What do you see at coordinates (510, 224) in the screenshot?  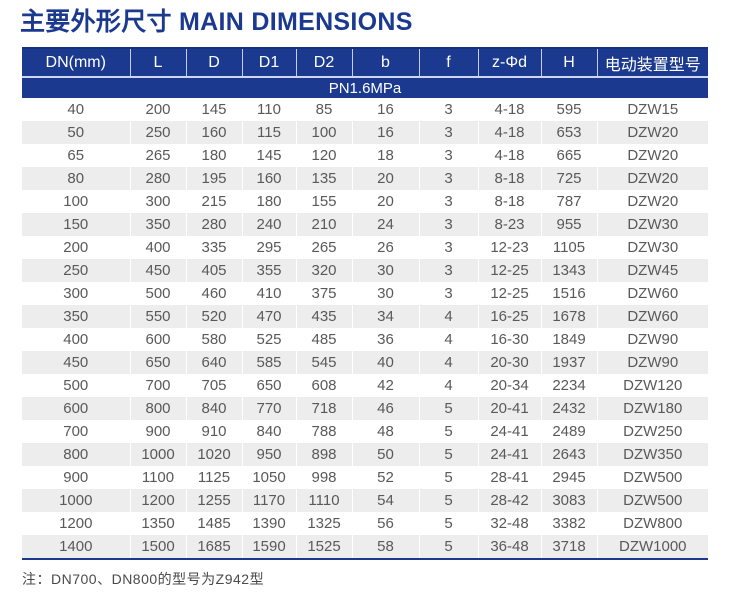 I see `table-cell: 8-23` at bounding box center [510, 224].